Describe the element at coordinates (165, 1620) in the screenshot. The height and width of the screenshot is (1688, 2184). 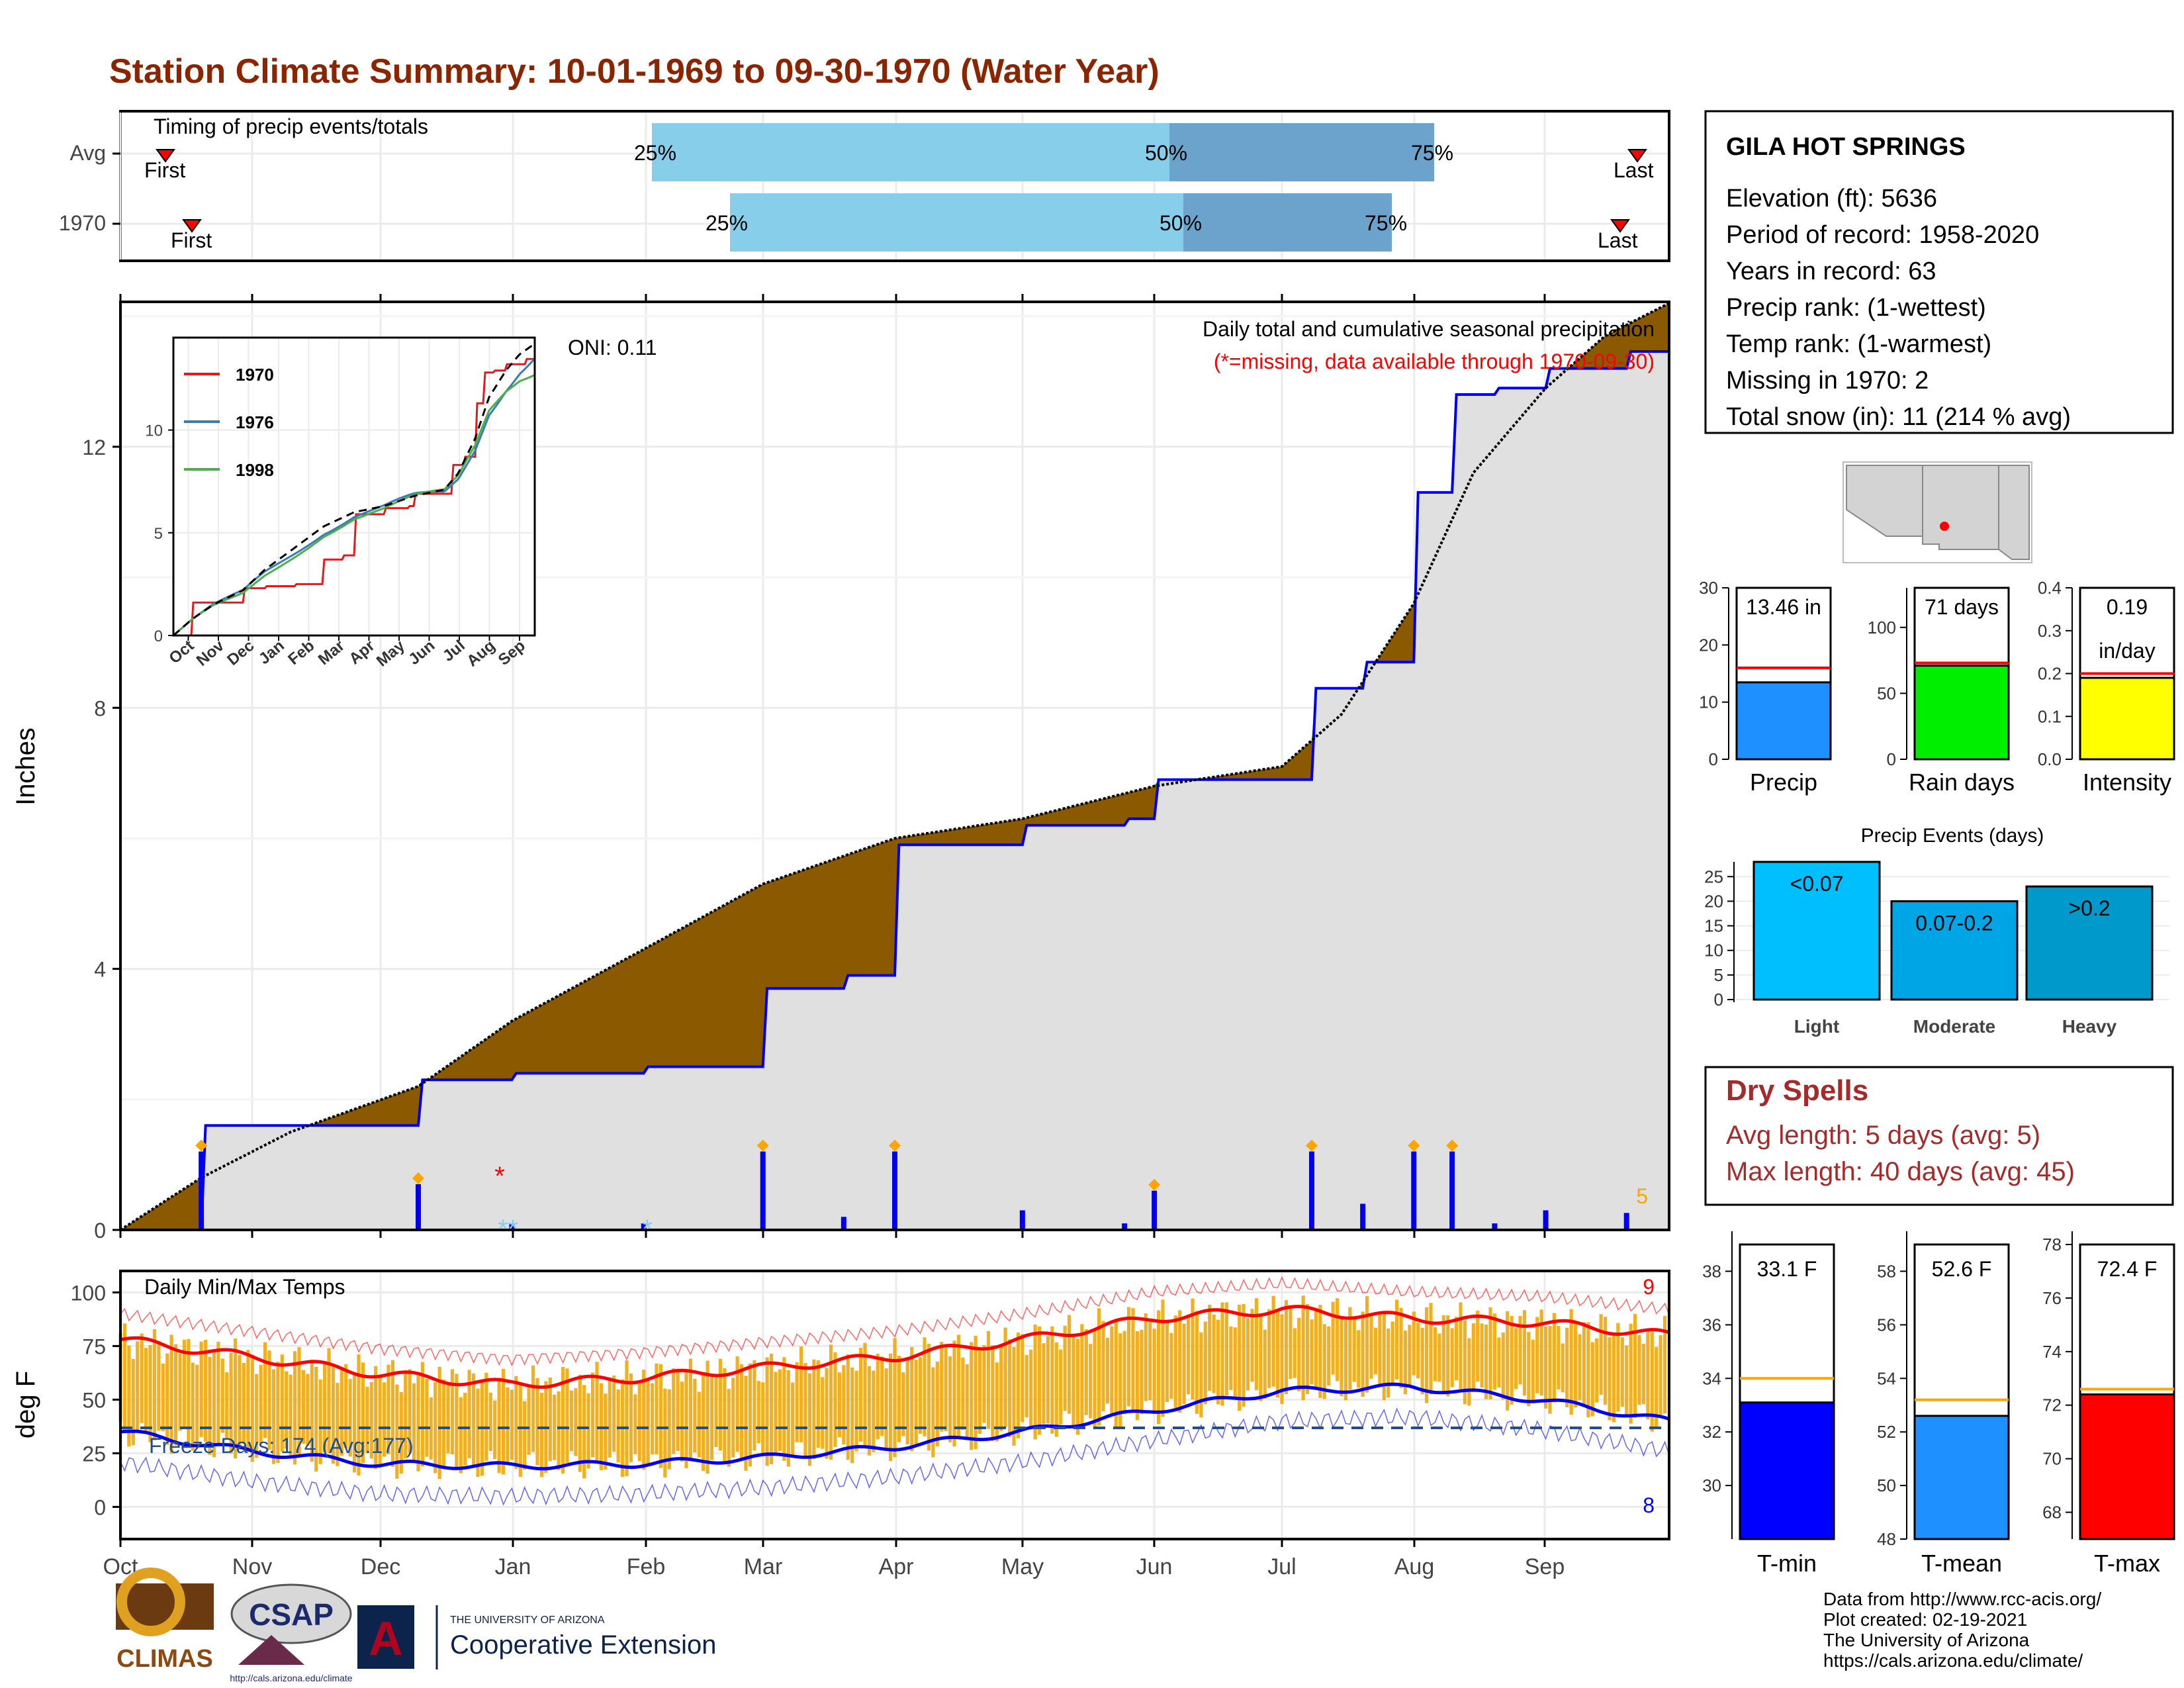
I see `climas-logo: CLIMAS` at that location.